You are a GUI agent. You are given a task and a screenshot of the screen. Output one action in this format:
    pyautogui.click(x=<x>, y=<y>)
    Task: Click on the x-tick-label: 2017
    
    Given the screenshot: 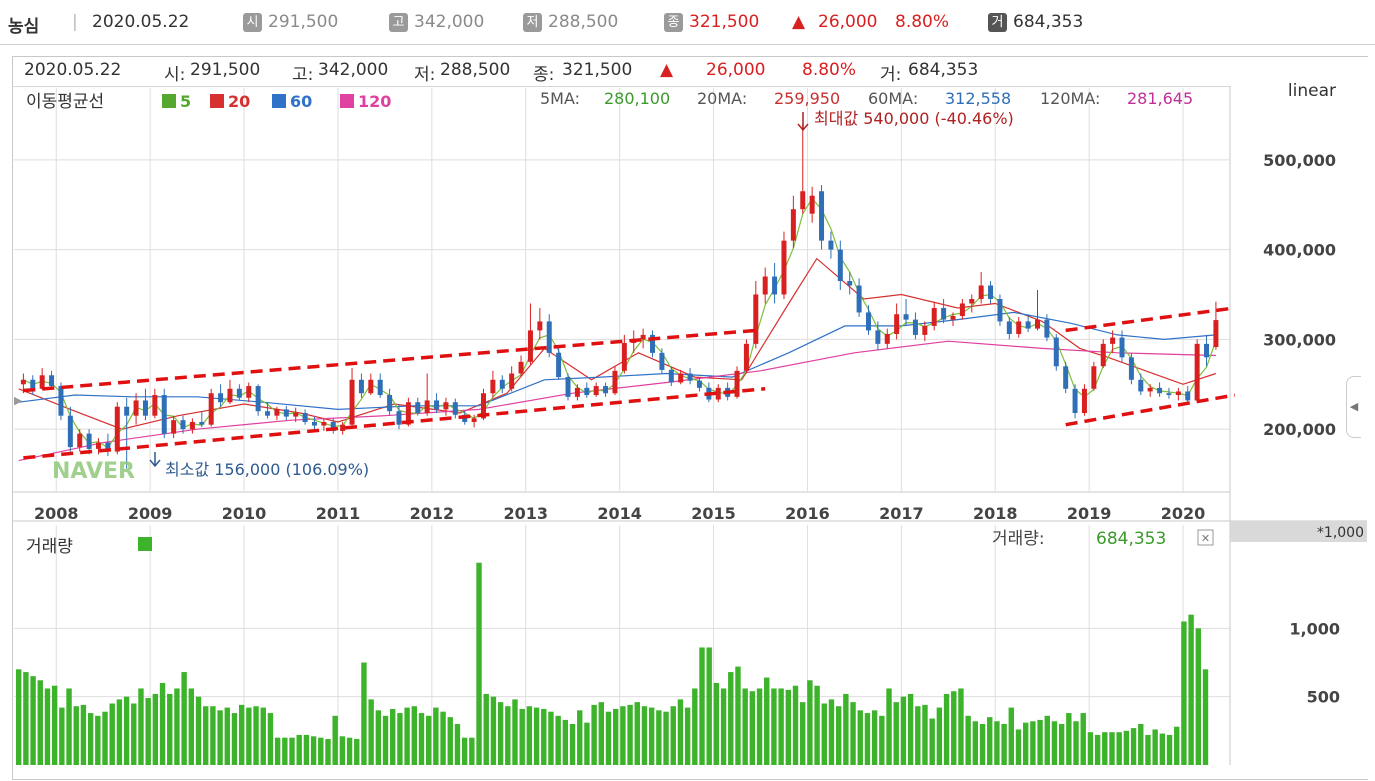 What is the action you would take?
    pyautogui.click(x=901, y=513)
    